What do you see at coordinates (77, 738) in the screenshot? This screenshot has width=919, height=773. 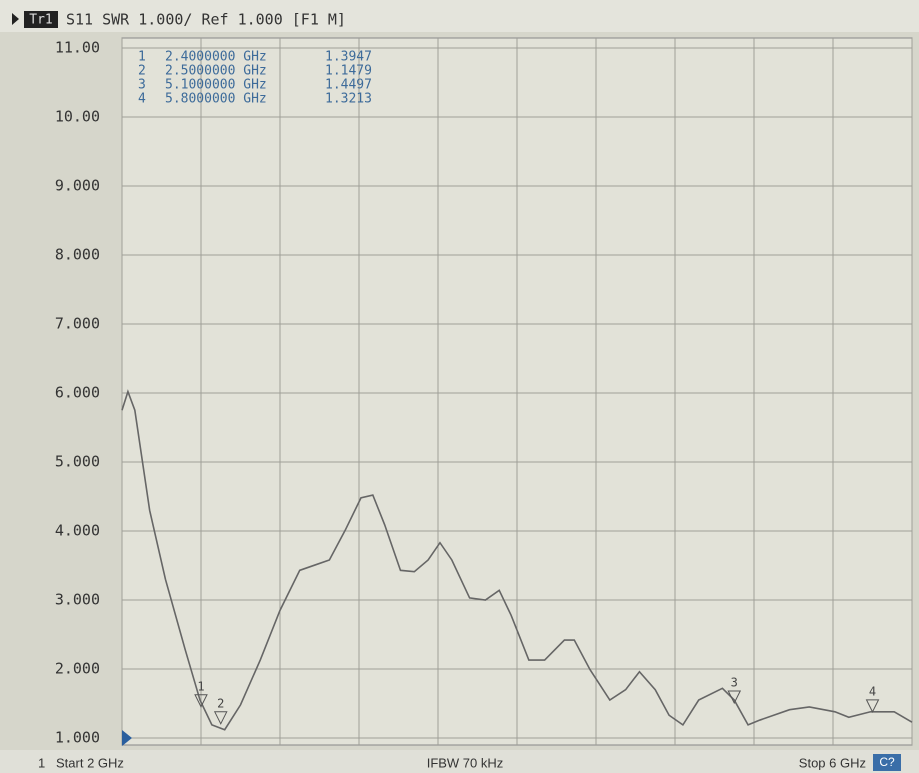 I see `y-tick-label: 1.000` at bounding box center [77, 738].